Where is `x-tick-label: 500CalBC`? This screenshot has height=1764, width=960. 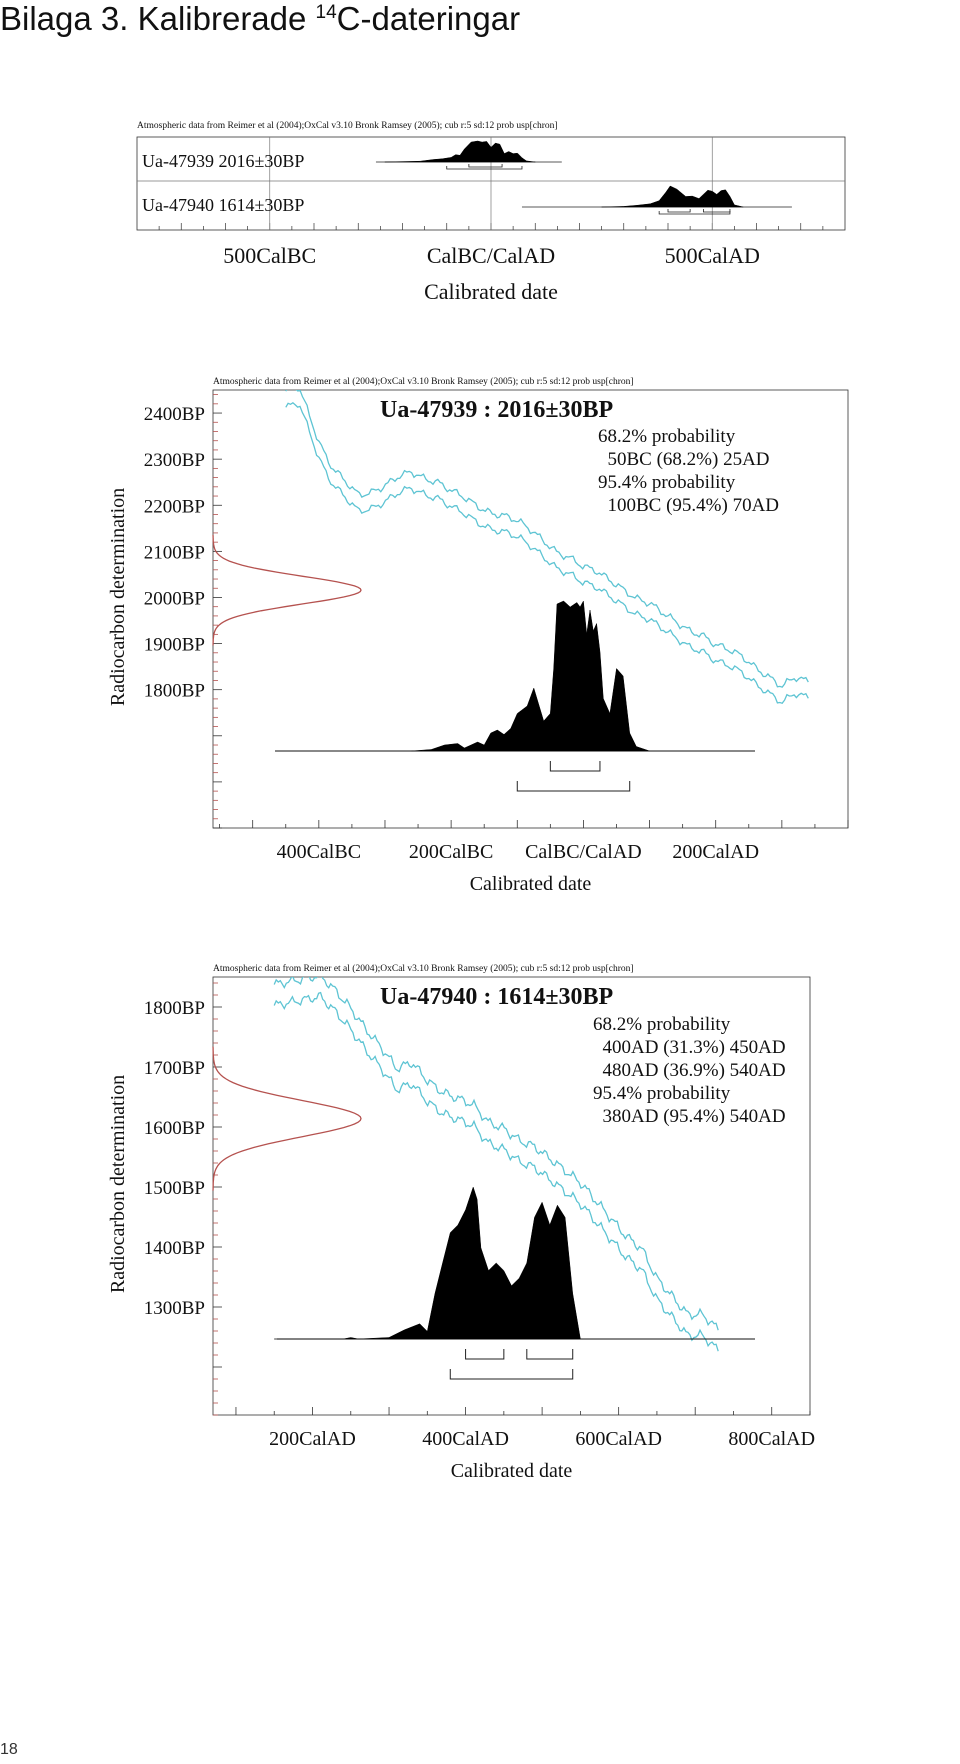 x-tick-label: 500CalBC is located at coordinates (269, 255).